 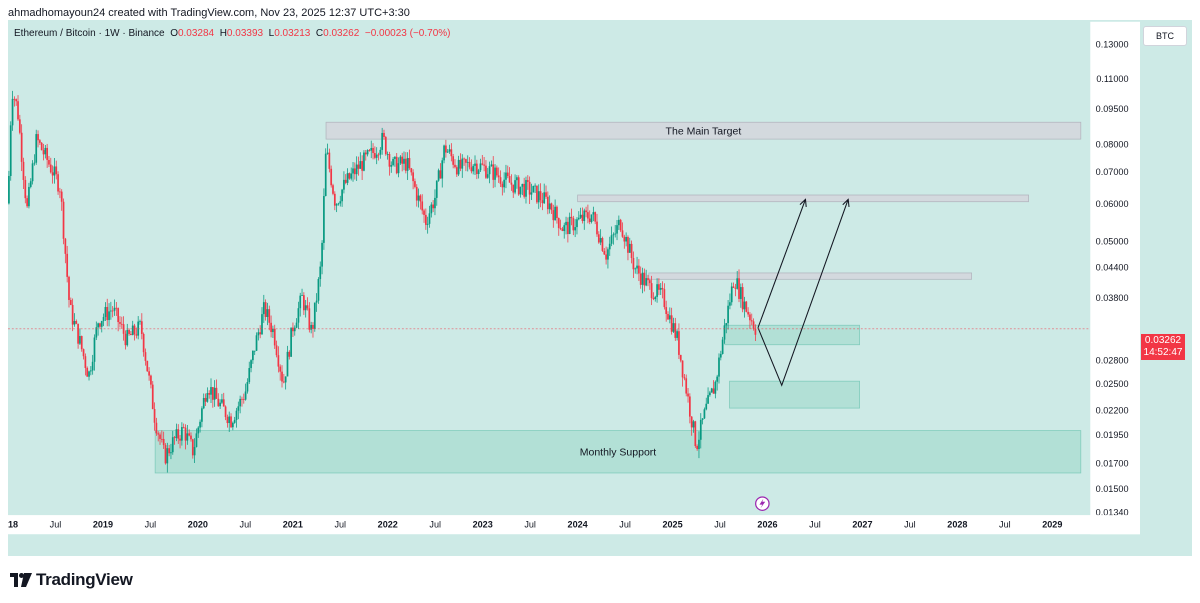 What do you see at coordinates (71, 580) in the screenshot?
I see `tradingview-logo: TradingView` at bounding box center [71, 580].